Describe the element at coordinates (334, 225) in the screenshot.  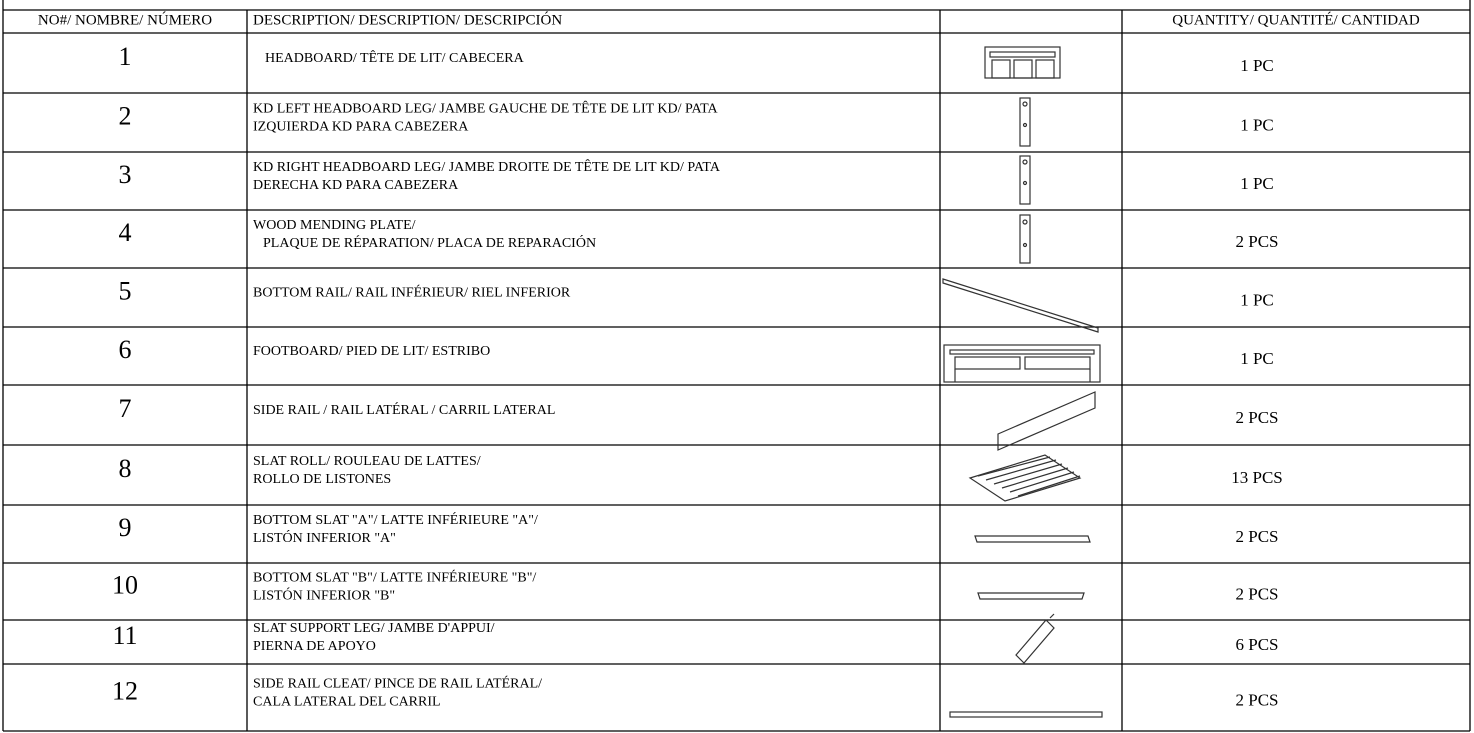
I see `item-description: WOOD MENDING PLATE/` at that location.